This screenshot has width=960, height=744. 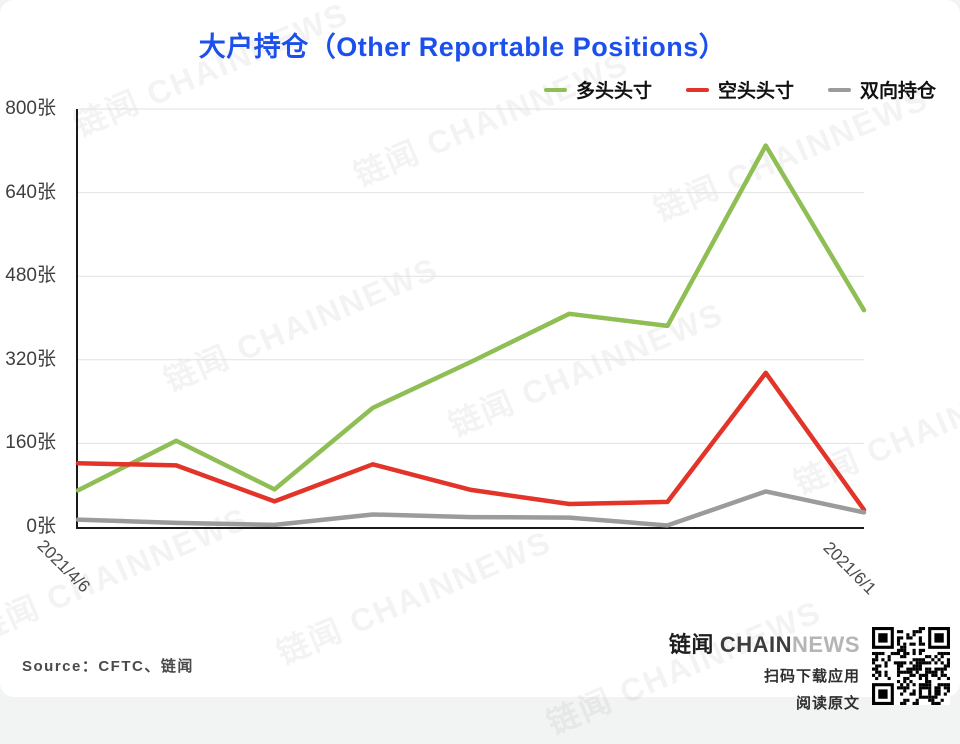 I want to click on logo-chain-text: CHAIN, so click(x=755, y=644).